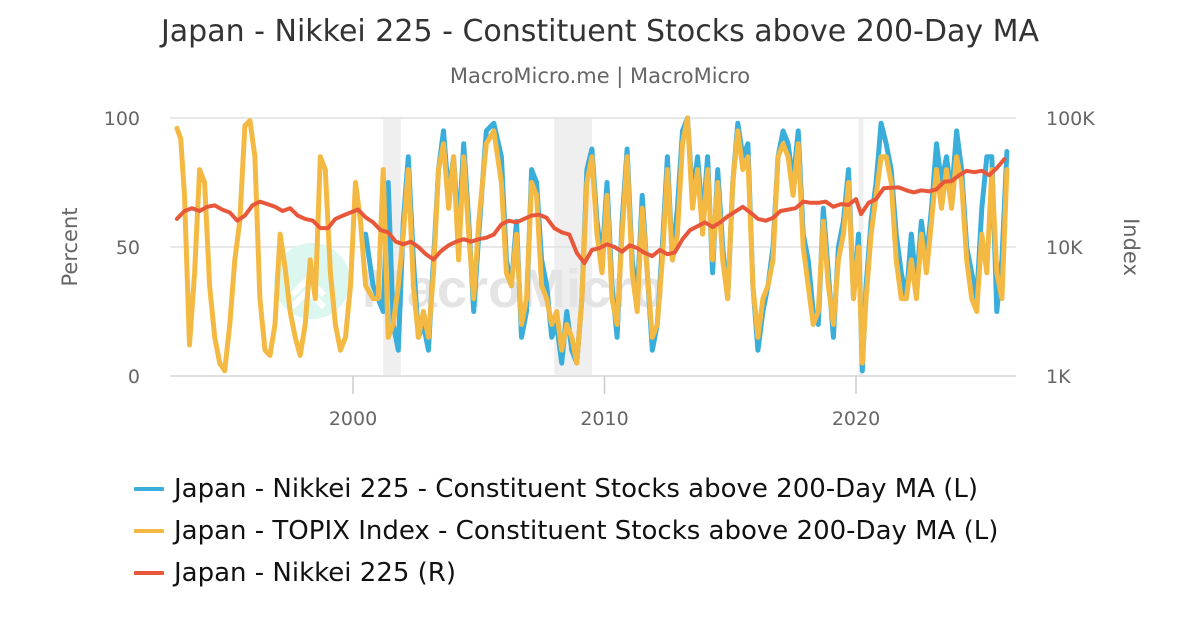 Image resolution: width=1200 pixels, height=630 pixels. What do you see at coordinates (70, 246) in the screenshot?
I see `y-axis-left-label: Percent` at bounding box center [70, 246].